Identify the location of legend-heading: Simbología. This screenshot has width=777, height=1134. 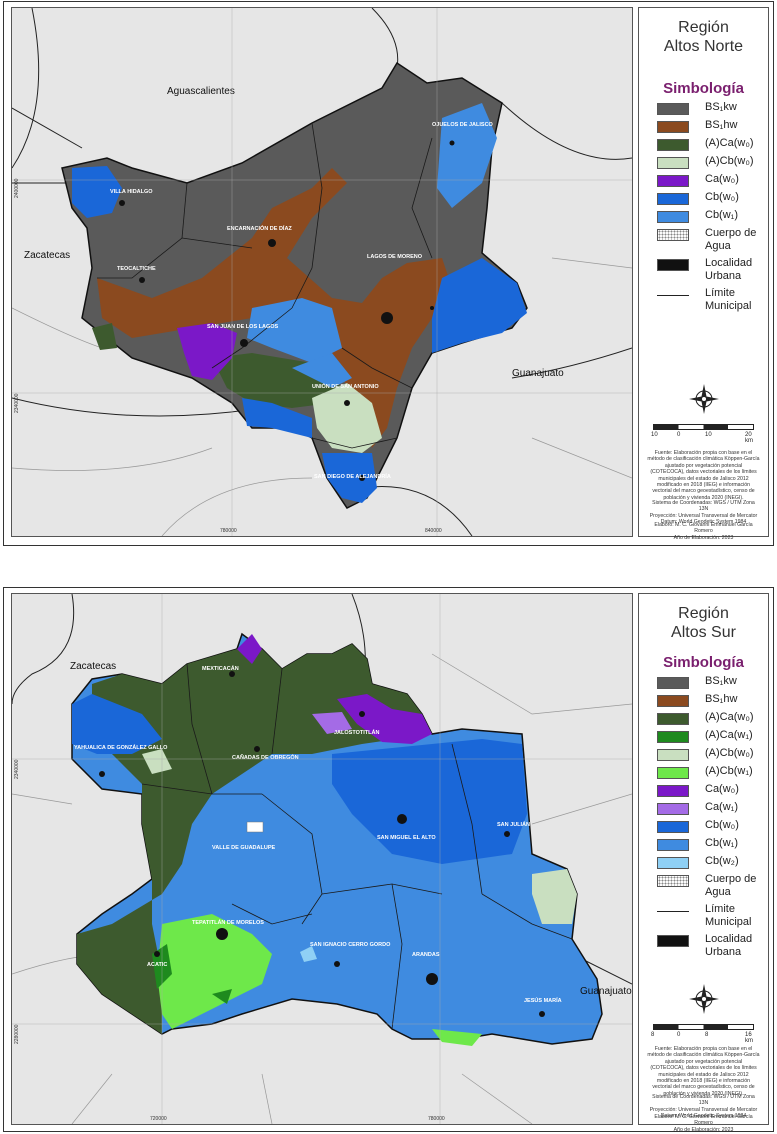
(703, 662).